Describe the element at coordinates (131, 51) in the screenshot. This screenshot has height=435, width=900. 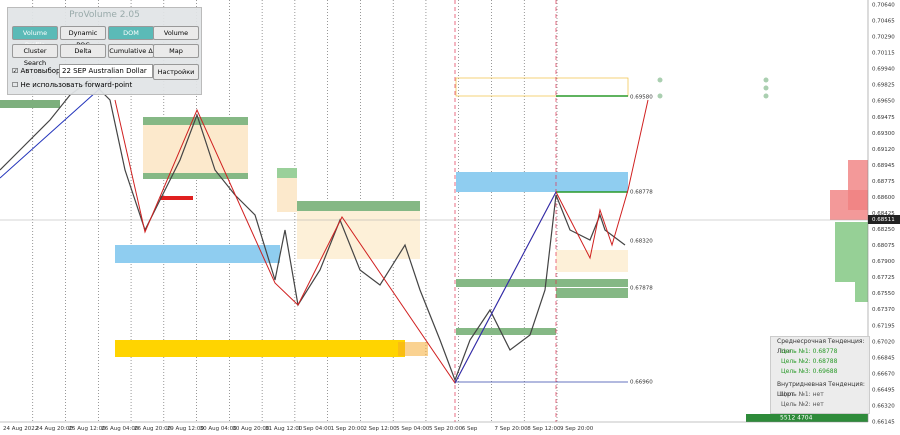
I see `panel-button: Cumulative Δ` at that location.